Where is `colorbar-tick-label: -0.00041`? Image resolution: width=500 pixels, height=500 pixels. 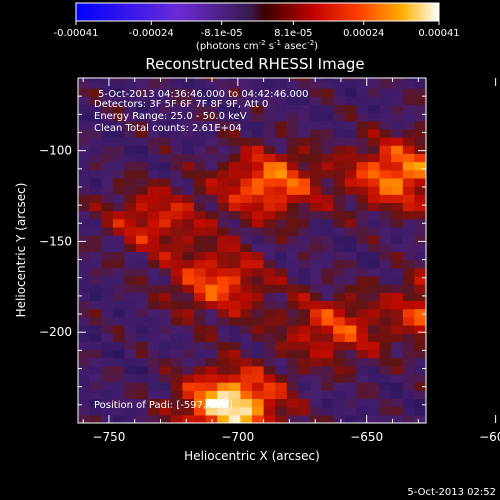 colorbar-tick-label: -0.00041 is located at coordinates (76, 33).